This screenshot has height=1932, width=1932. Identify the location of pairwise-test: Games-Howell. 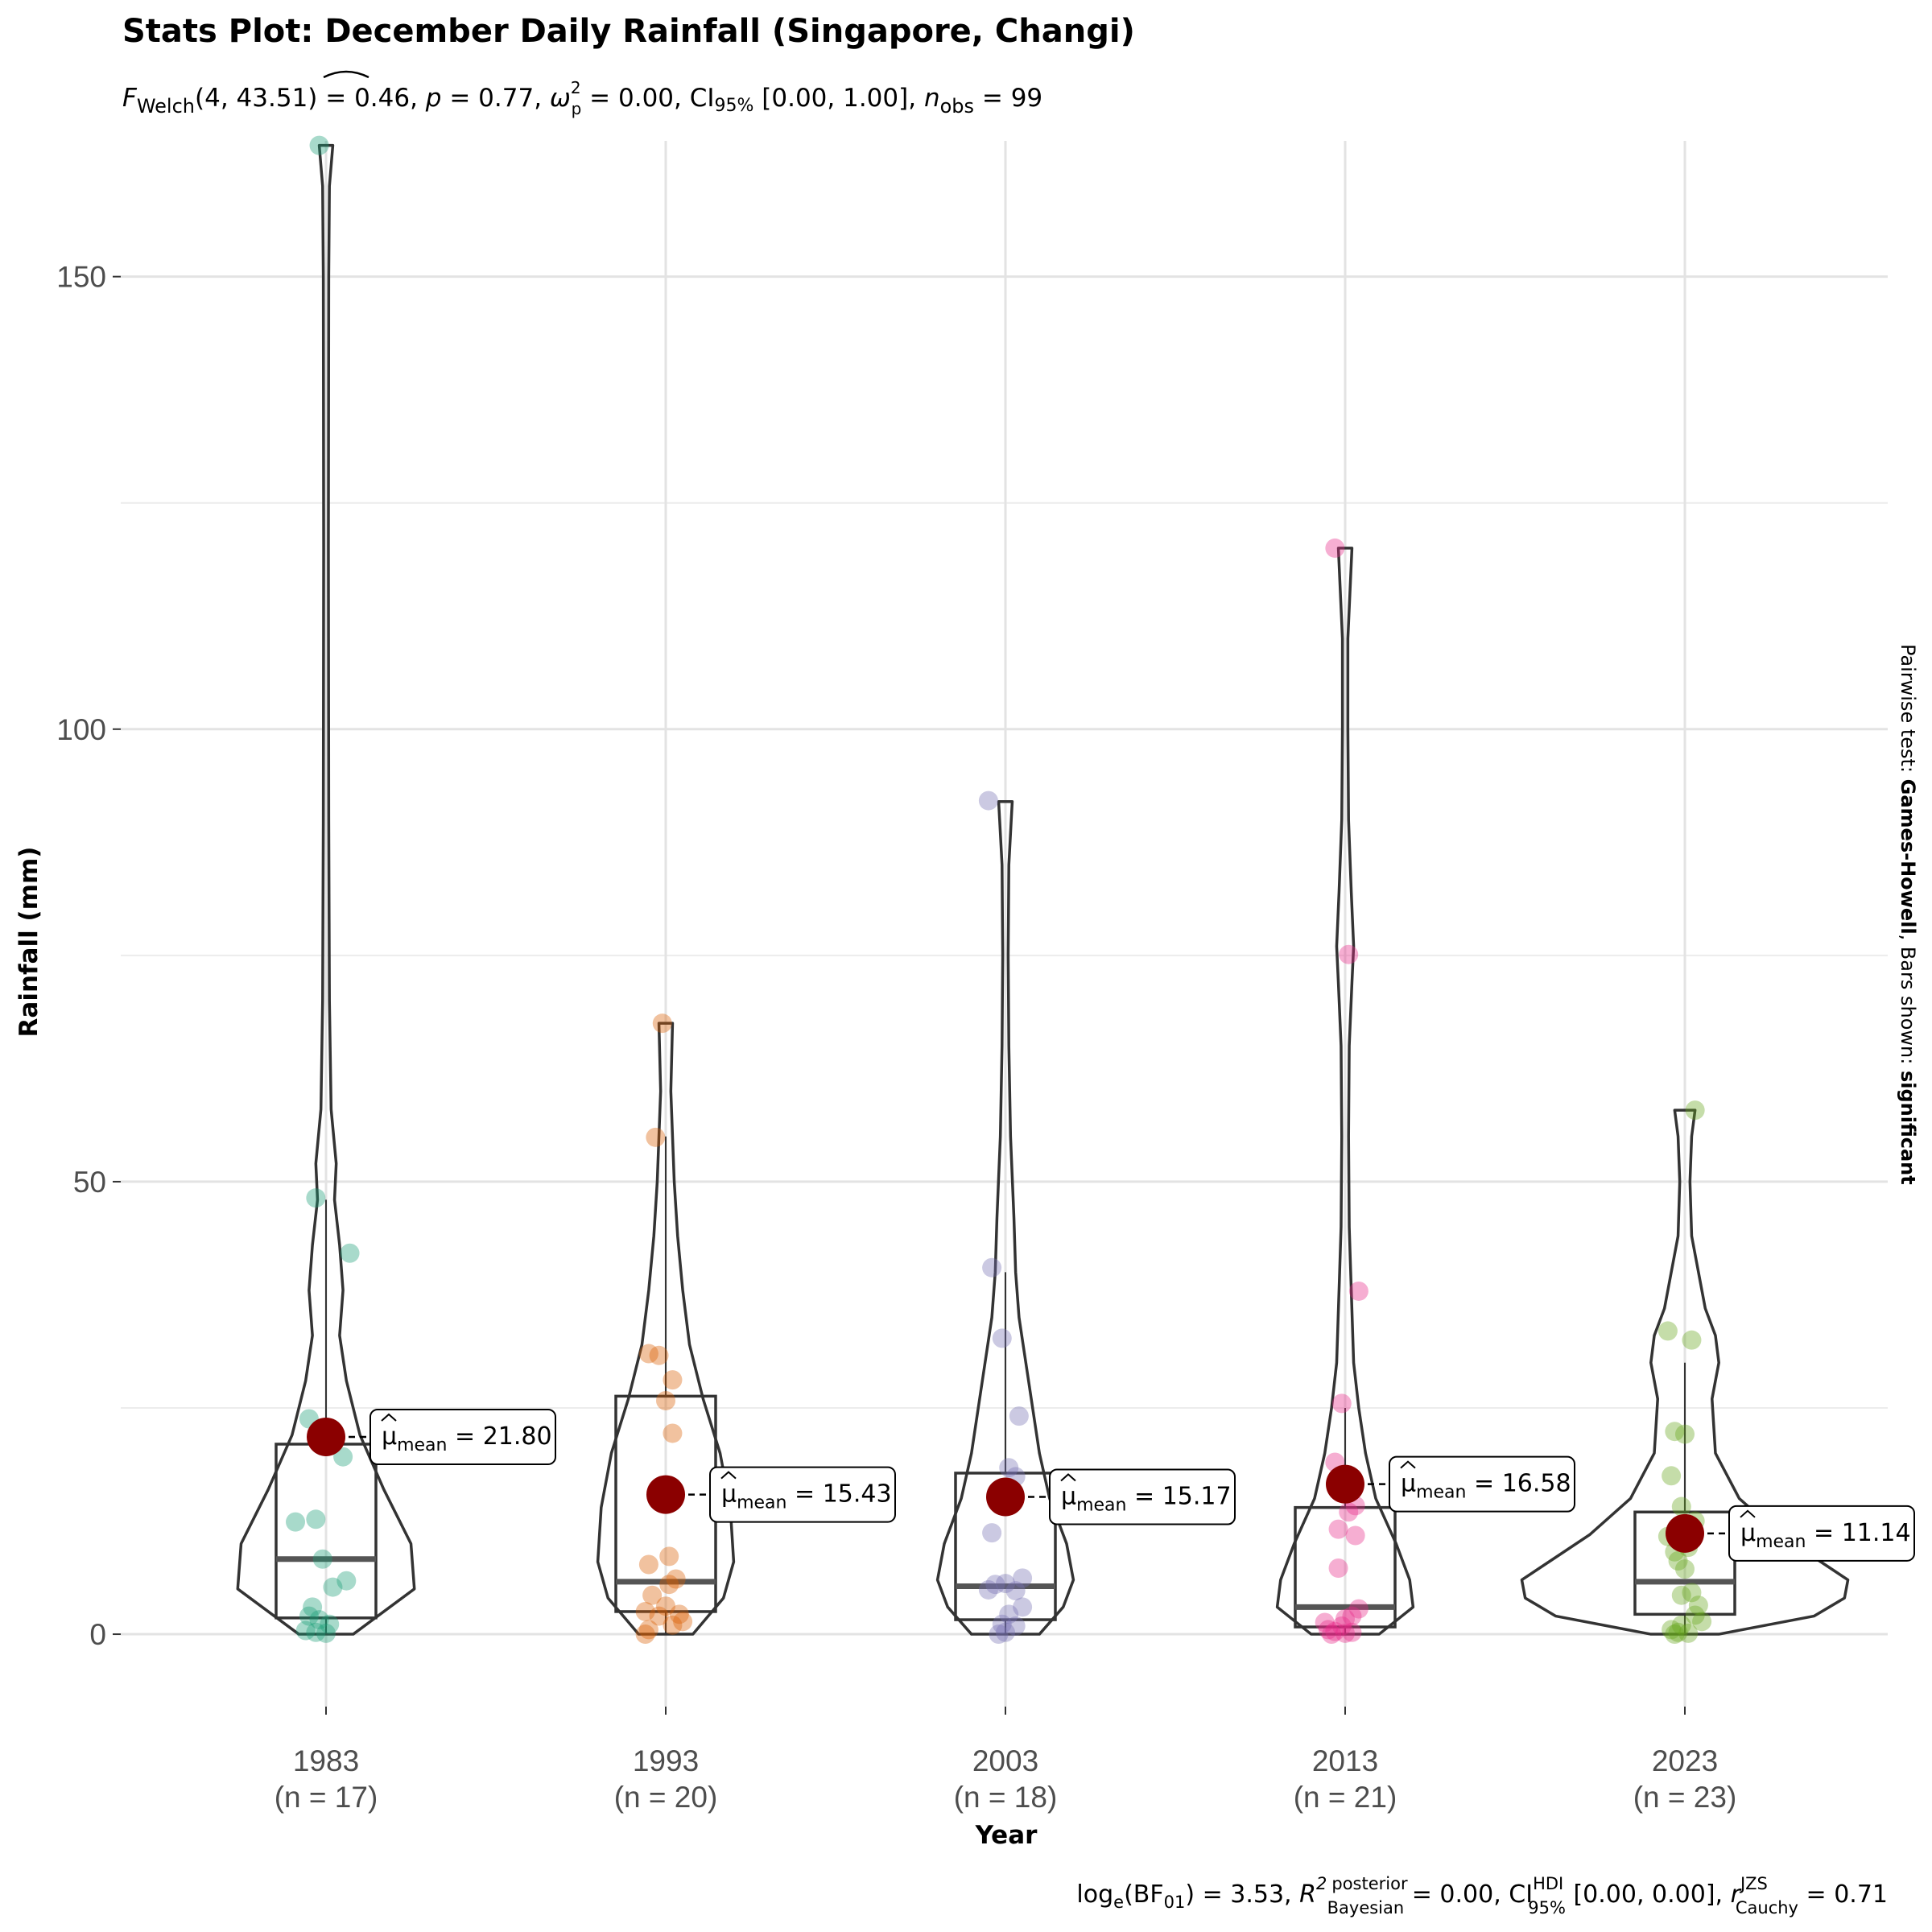
(1908, 857).